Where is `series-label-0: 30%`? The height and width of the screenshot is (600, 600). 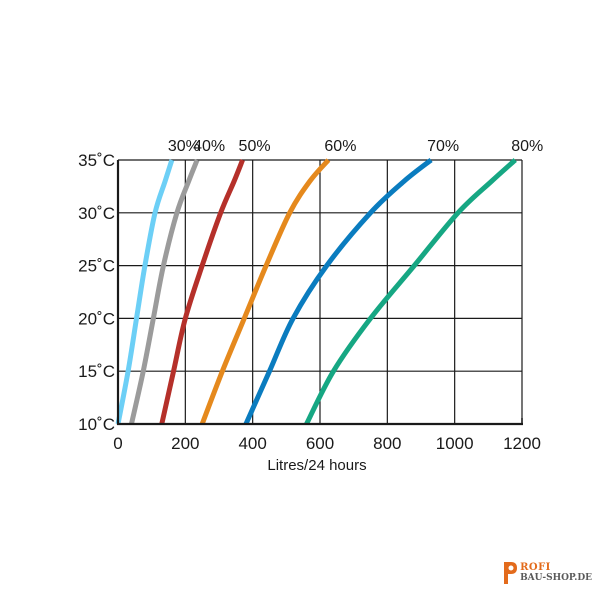
series-label-0: 30% is located at coordinates (184, 146).